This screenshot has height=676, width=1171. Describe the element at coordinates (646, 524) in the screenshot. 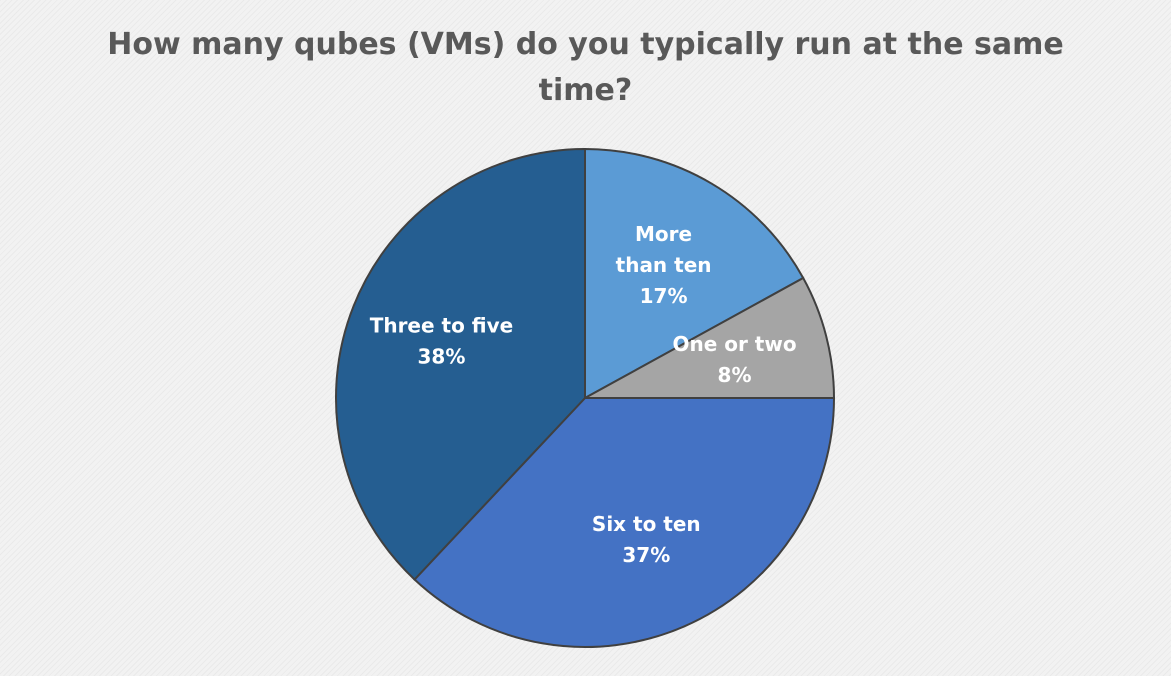

I see `data-label-category: Six to ten` at that location.